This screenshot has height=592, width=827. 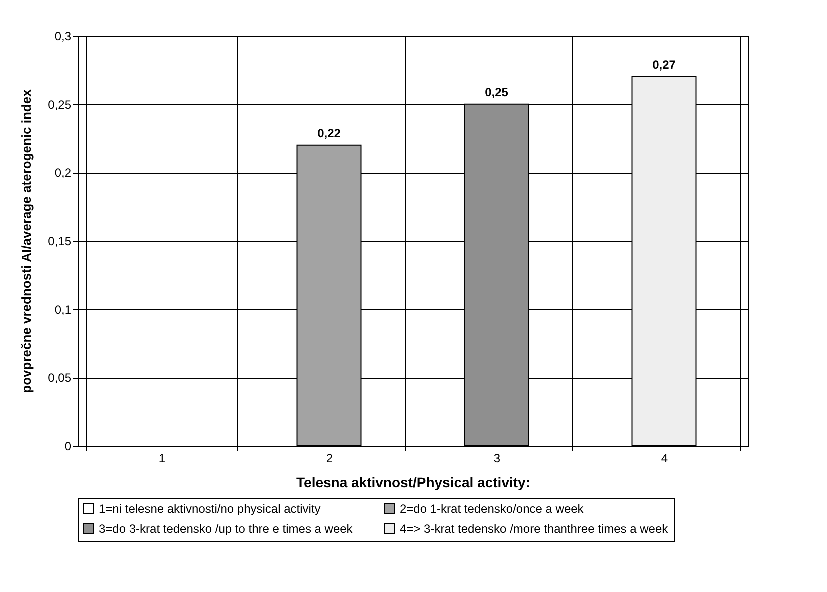 I want to click on y-tick-label: 0,25, so click(x=60, y=105).